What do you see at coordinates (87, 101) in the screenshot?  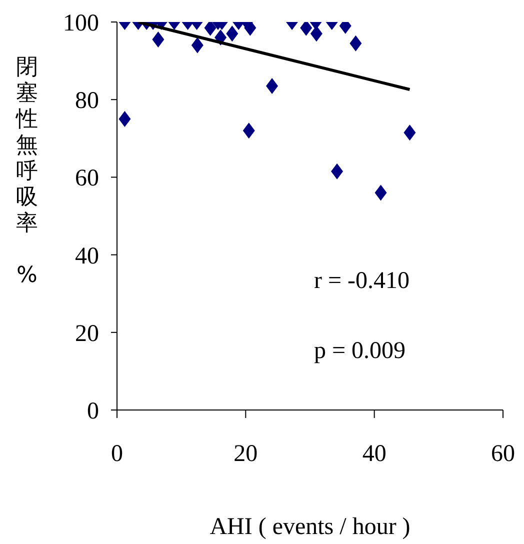 I see `y-tick-label: 80` at bounding box center [87, 101].